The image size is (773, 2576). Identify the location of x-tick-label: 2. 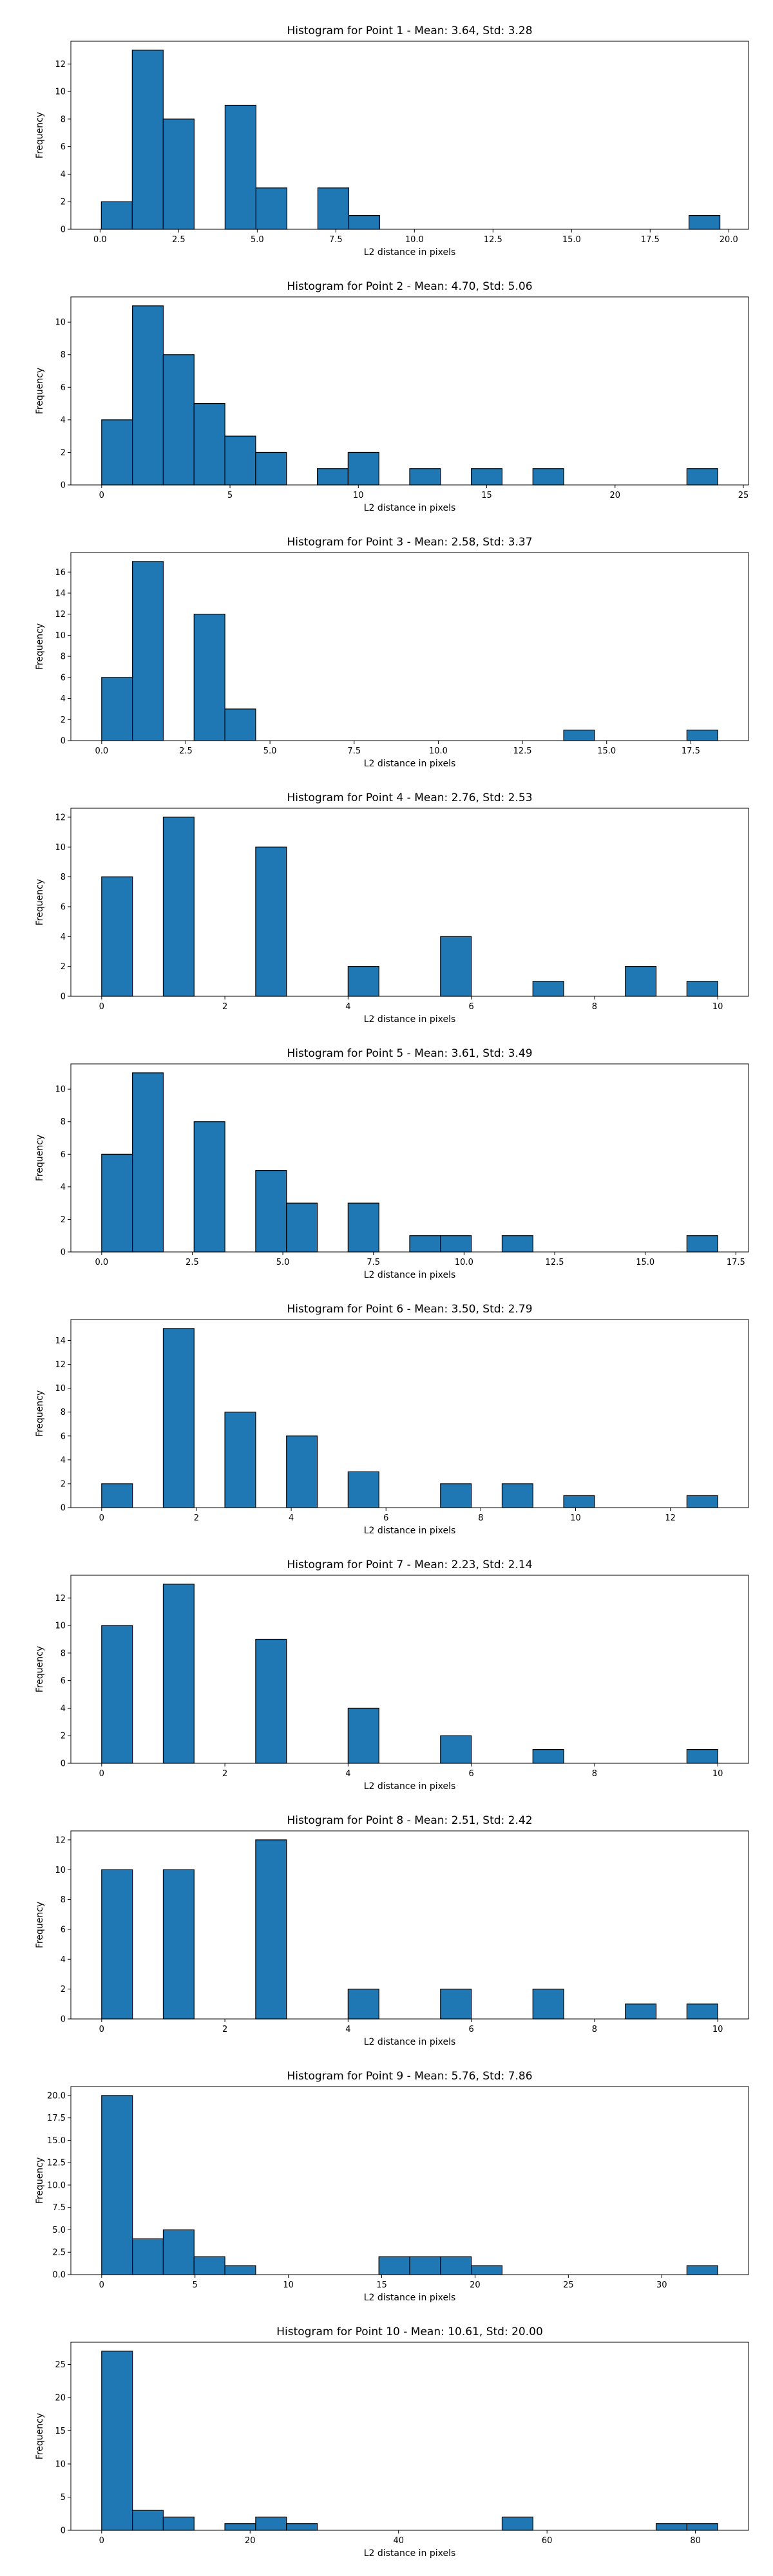
(196, 1518).